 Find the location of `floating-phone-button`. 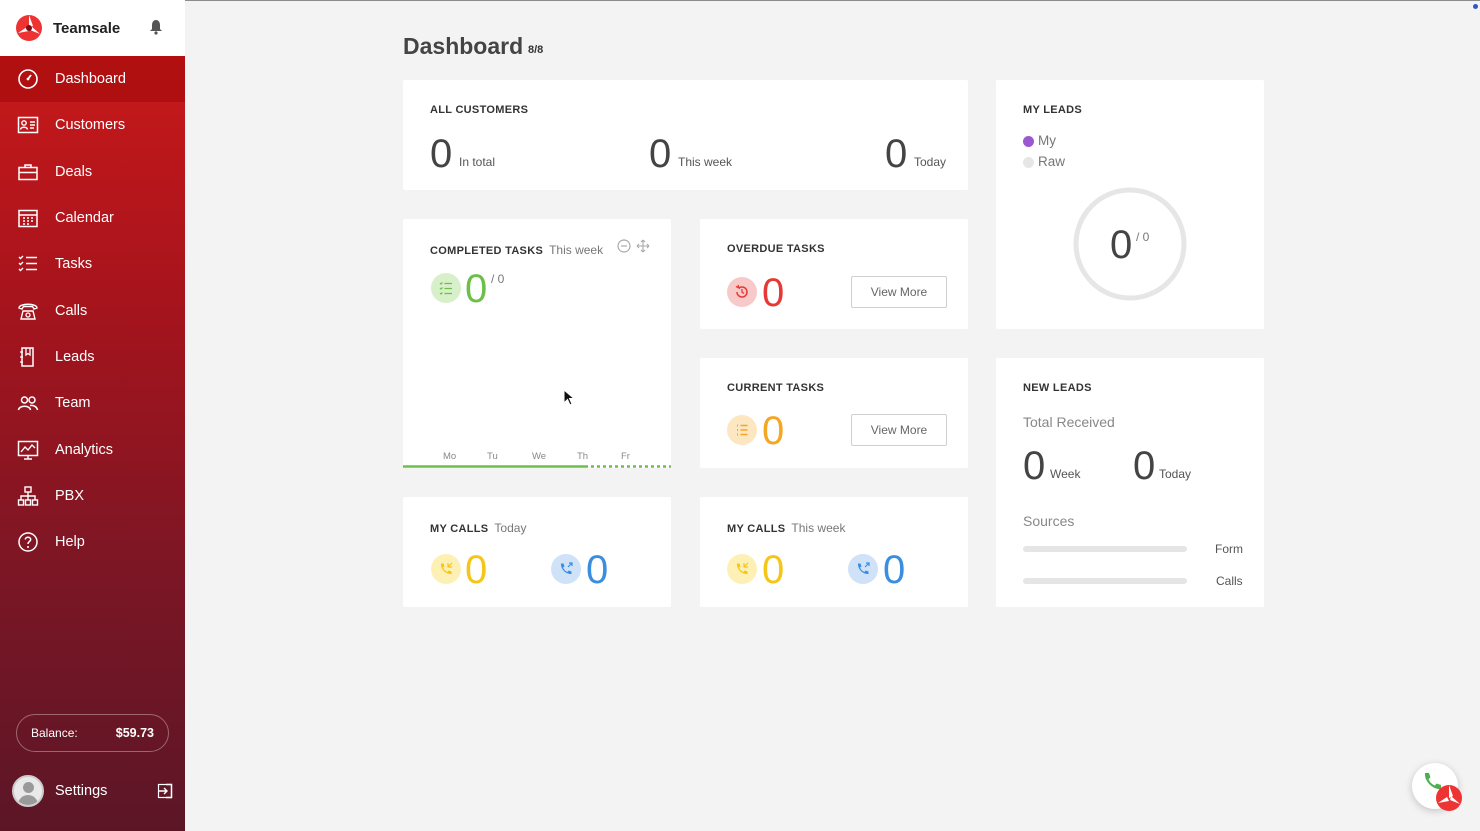

floating-phone-button is located at coordinates (1437, 787).